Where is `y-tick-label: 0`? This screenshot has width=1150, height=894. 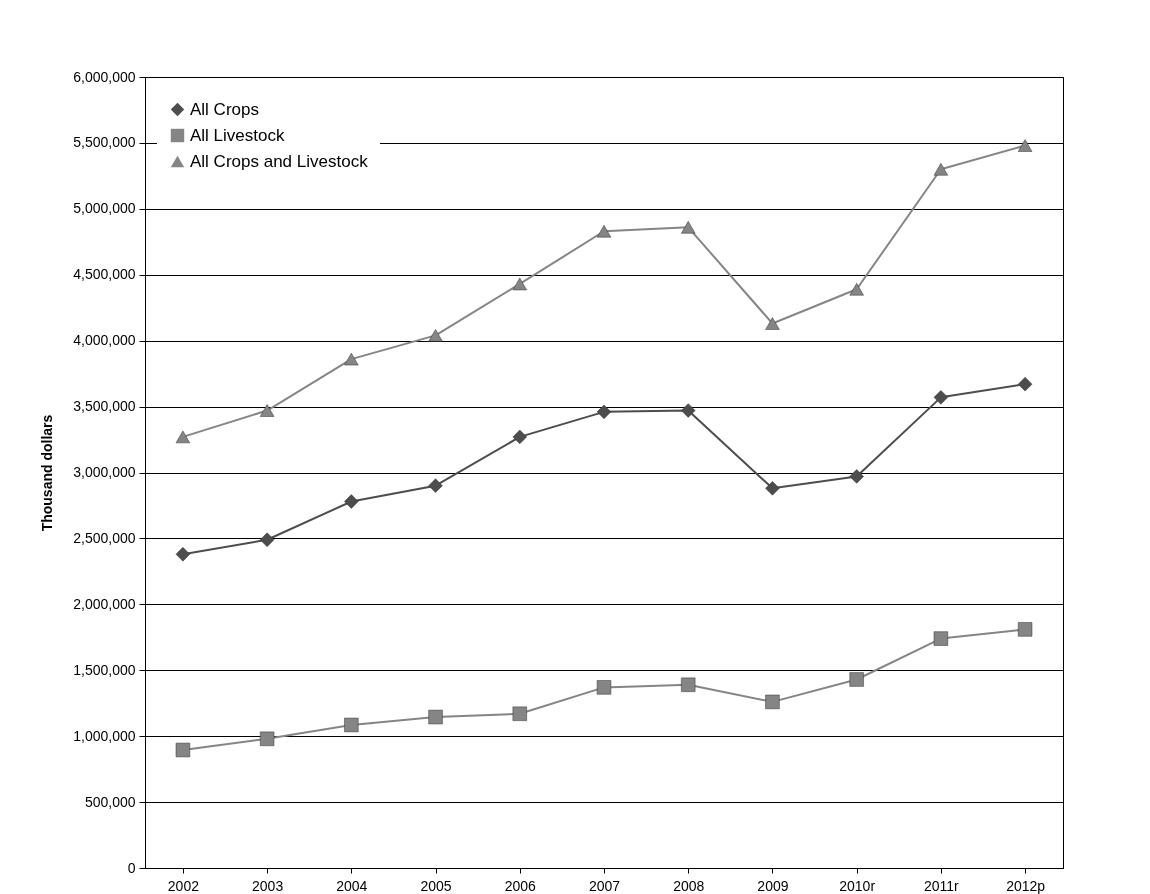
y-tick-label: 0 is located at coordinates (131, 867).